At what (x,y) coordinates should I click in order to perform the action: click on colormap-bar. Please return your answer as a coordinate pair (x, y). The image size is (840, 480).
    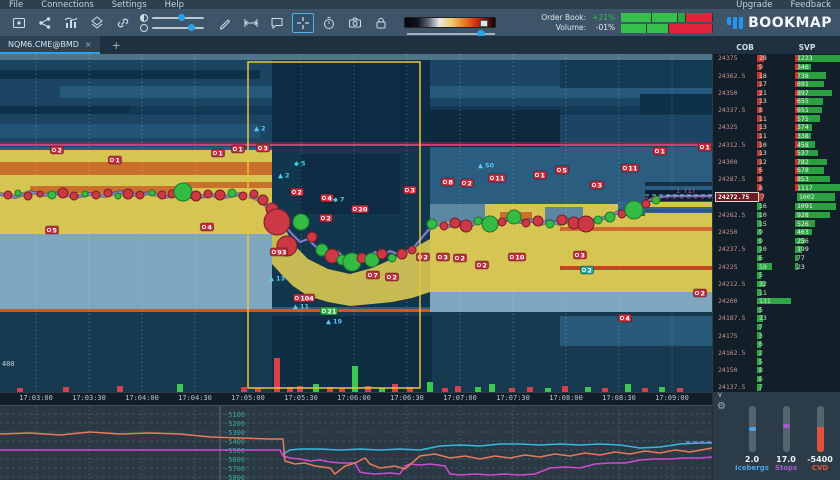
    Looking at the image, I should click on (450, 27).